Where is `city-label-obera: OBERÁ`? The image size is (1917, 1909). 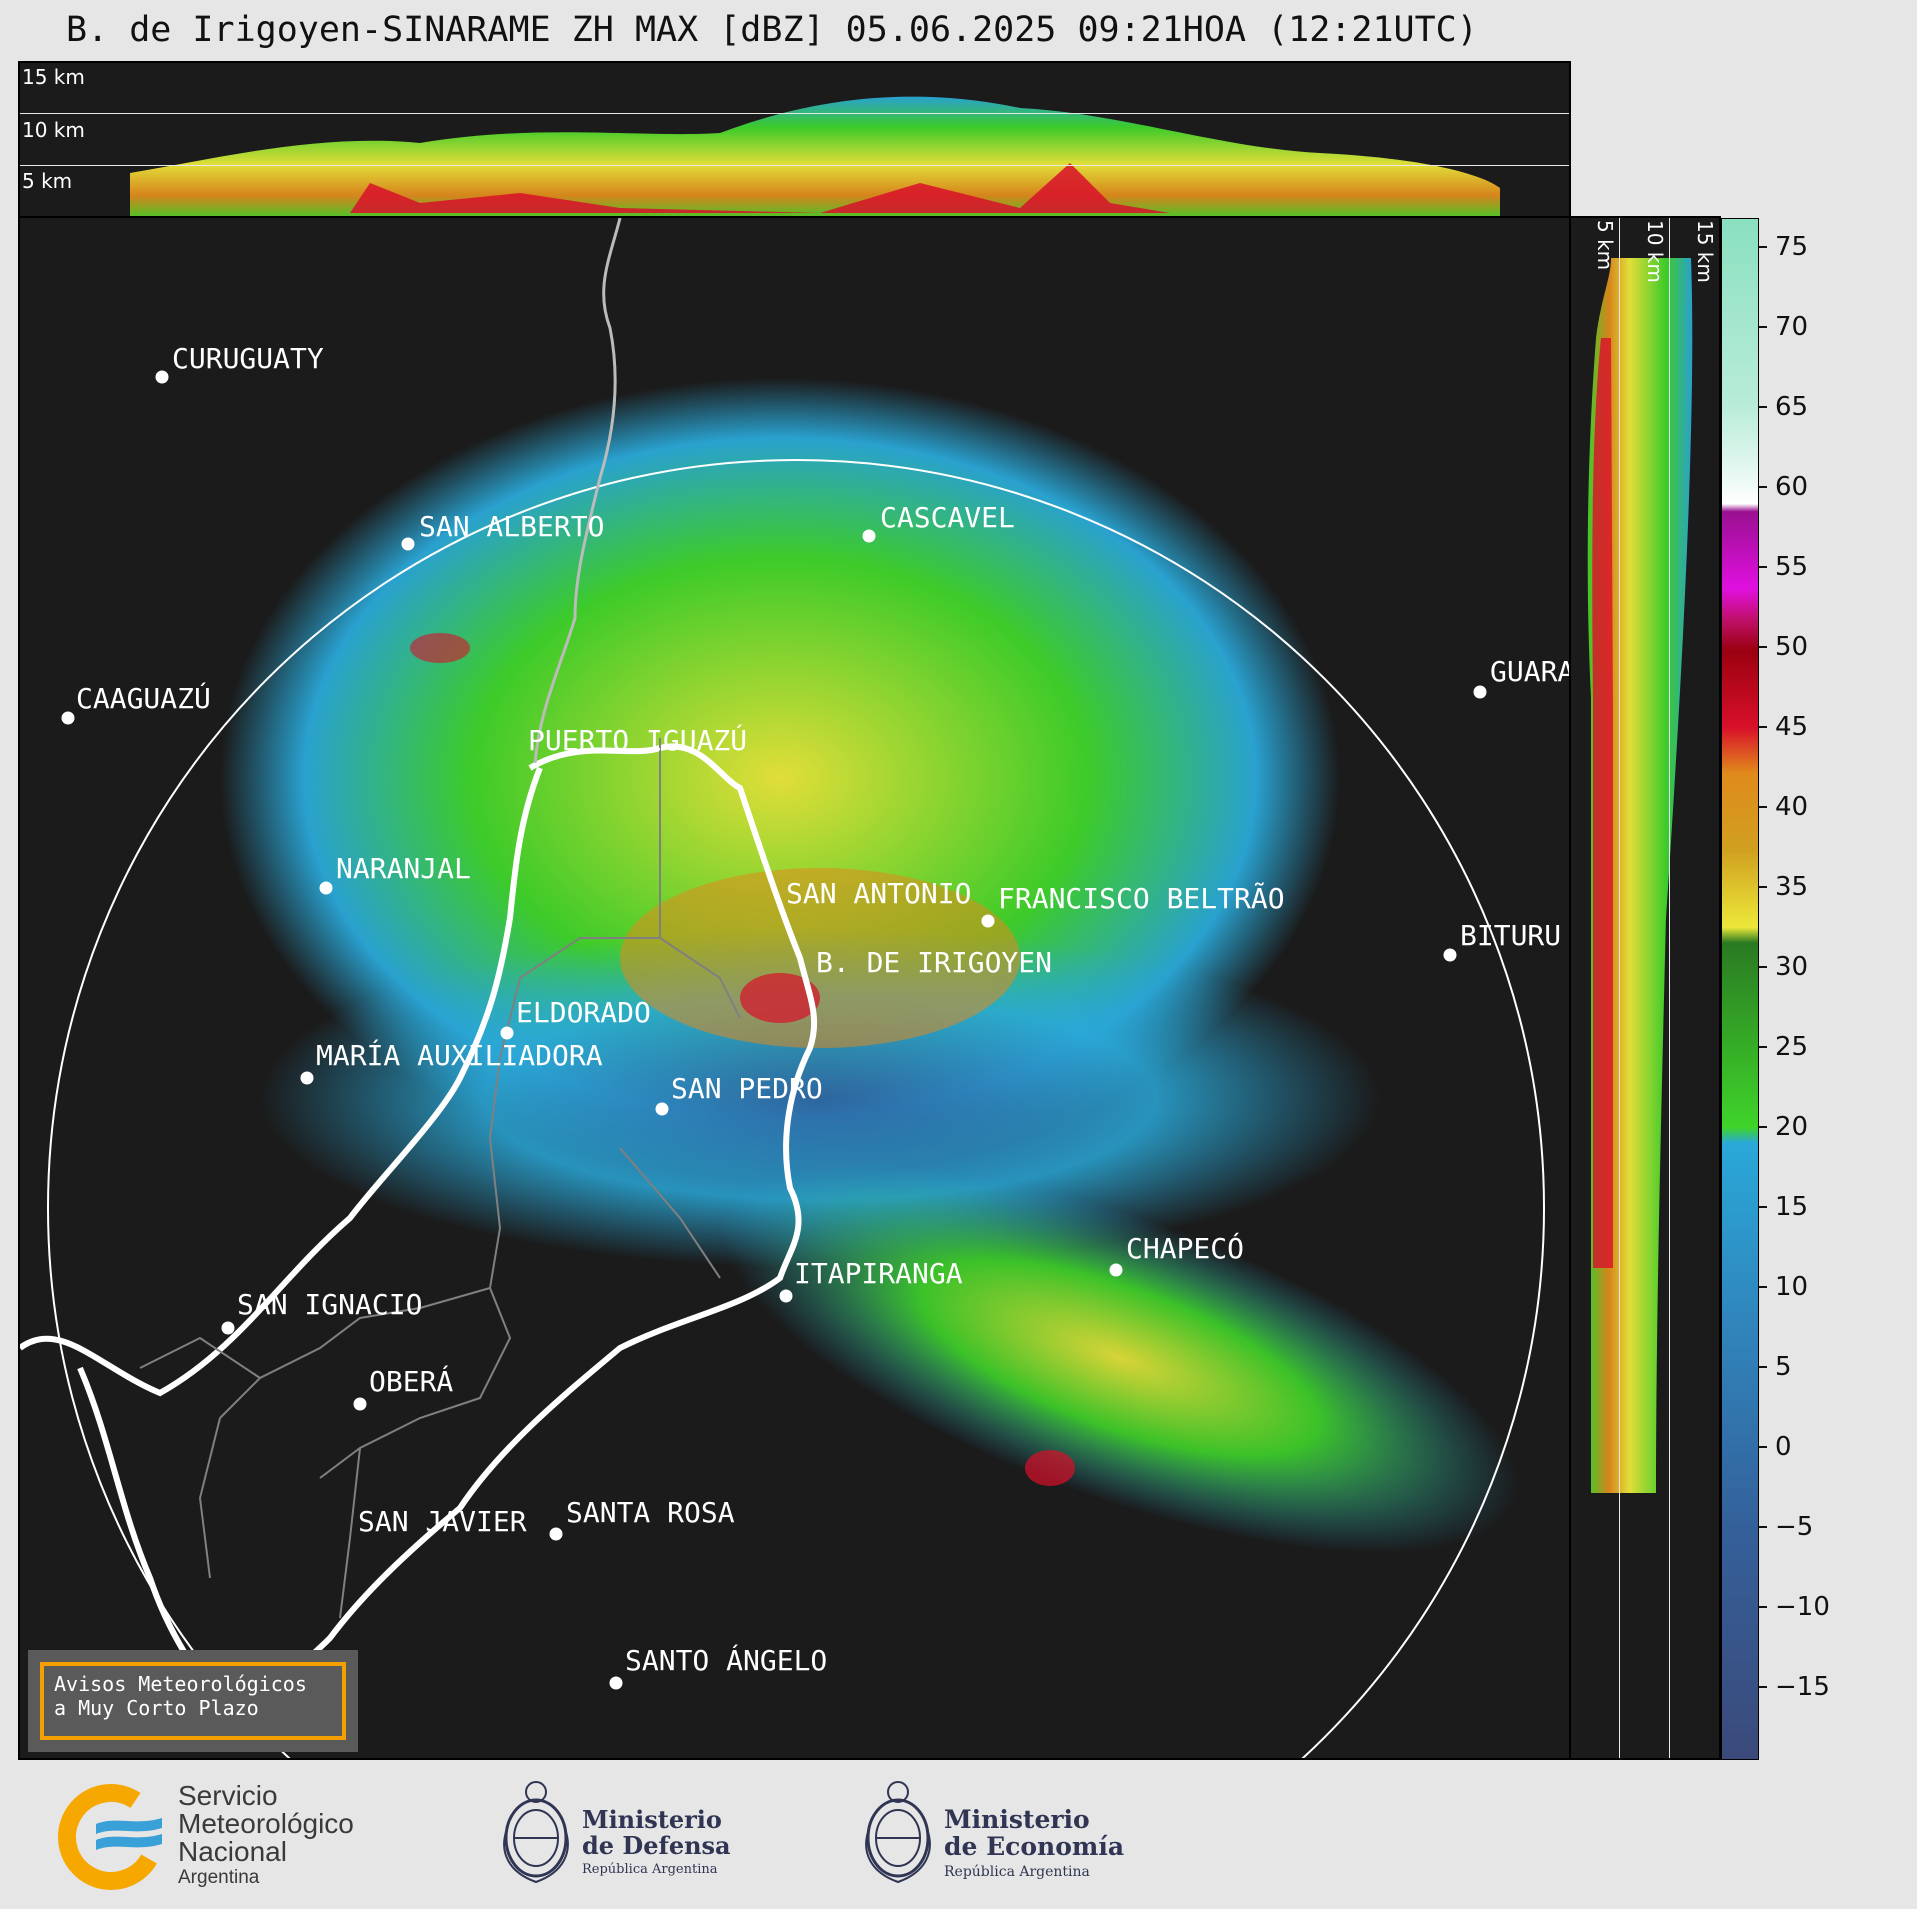
city-label-obera: OBERÁ is located at coordinates (411, 1381).